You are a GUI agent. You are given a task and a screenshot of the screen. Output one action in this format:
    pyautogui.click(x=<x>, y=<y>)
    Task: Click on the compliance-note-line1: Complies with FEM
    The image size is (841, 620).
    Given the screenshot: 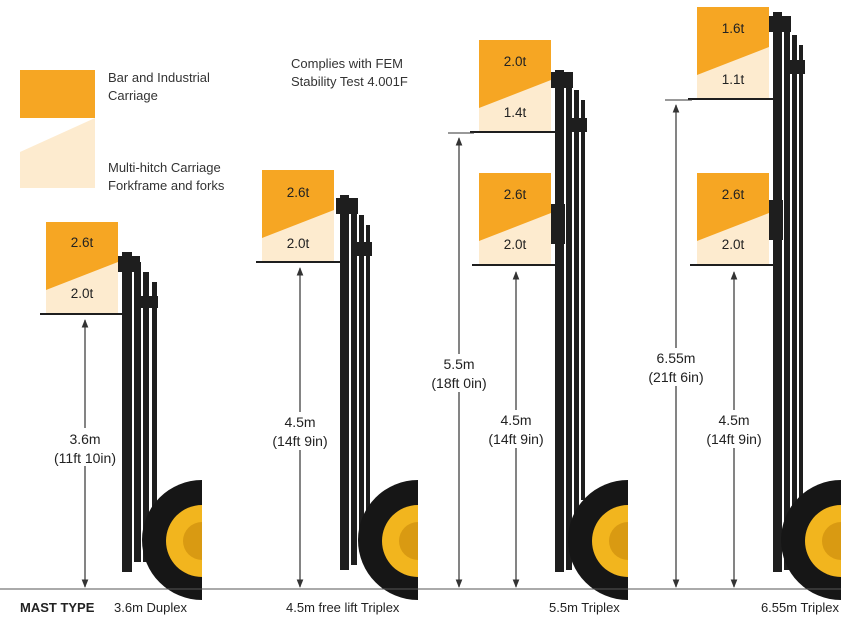 What is the action you would take?
    pyautogui.click(x=347, y=63)
    